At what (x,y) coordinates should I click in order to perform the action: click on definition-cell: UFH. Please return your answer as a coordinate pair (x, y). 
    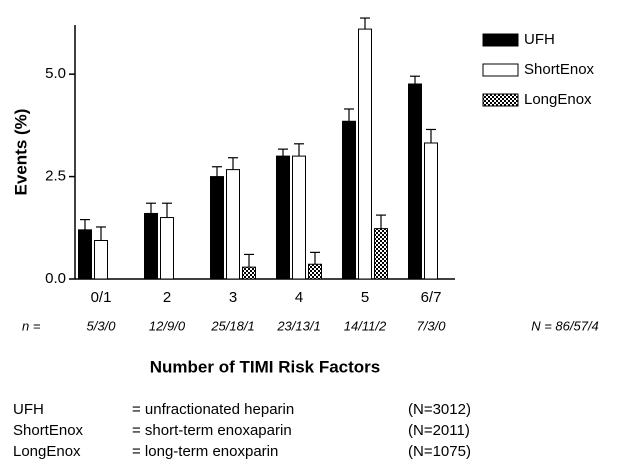
    Looking at the image, I should click on (28, 409).